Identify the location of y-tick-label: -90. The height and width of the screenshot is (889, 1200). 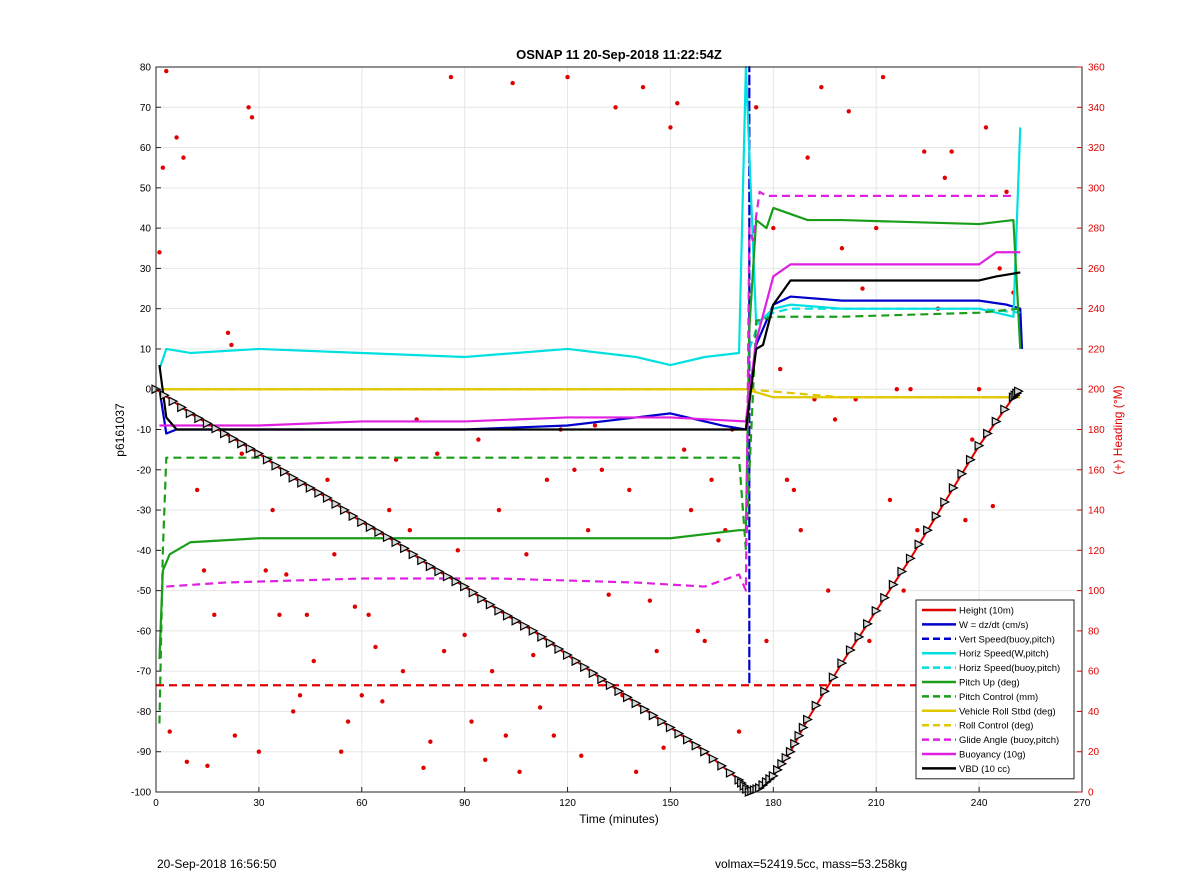
(144, 752).